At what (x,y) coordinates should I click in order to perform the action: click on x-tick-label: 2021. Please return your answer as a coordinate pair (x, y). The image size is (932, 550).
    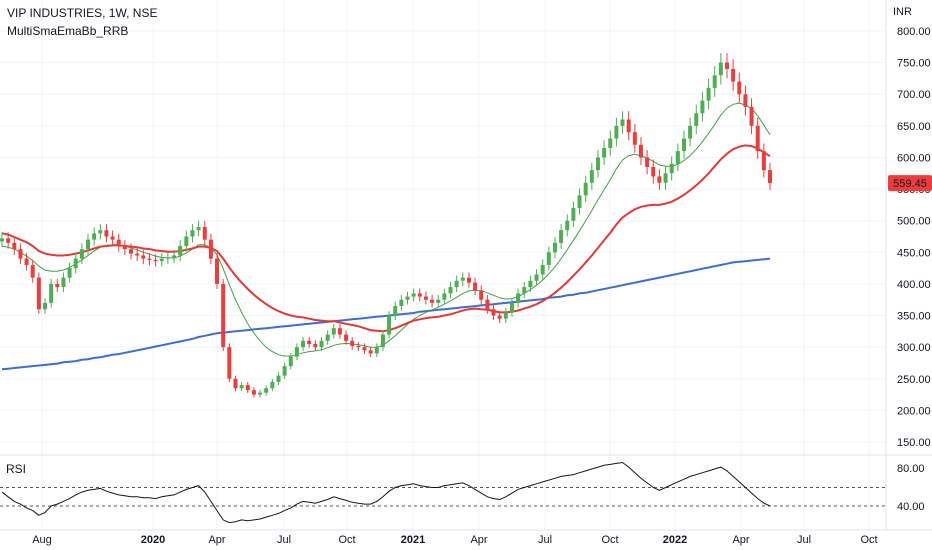
    Looking at the image, I should click on (413, 540).